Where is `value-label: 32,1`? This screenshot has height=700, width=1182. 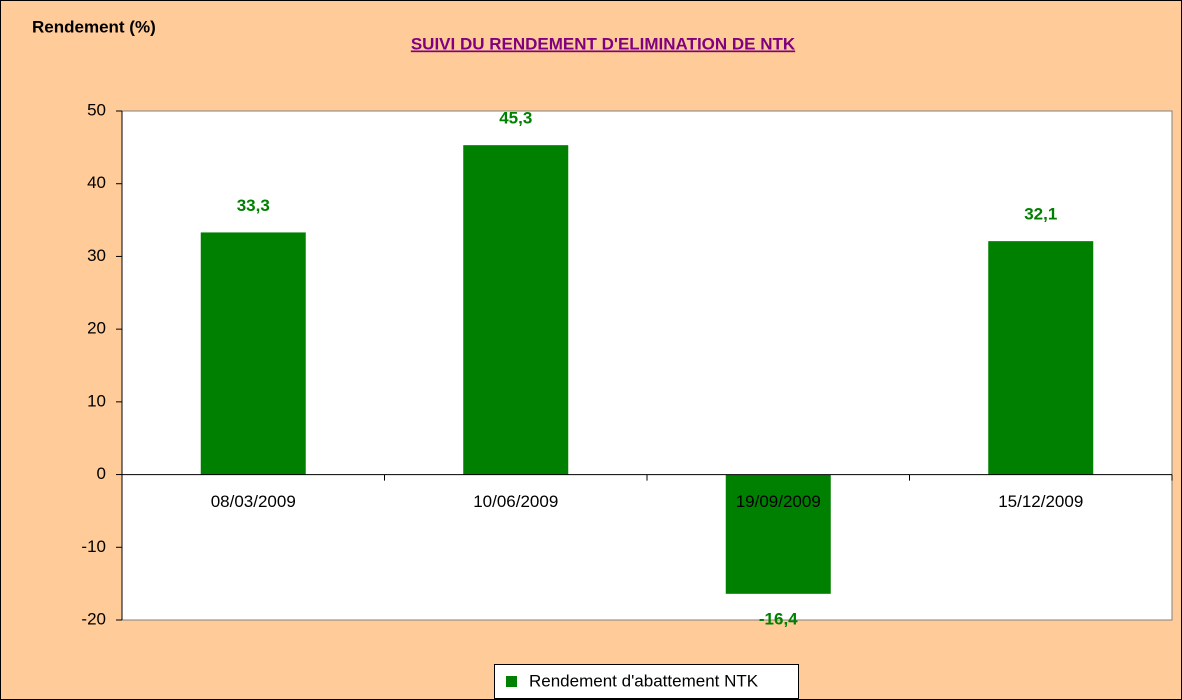
value-label: 32,1 is located at coordinates (1040, 214).